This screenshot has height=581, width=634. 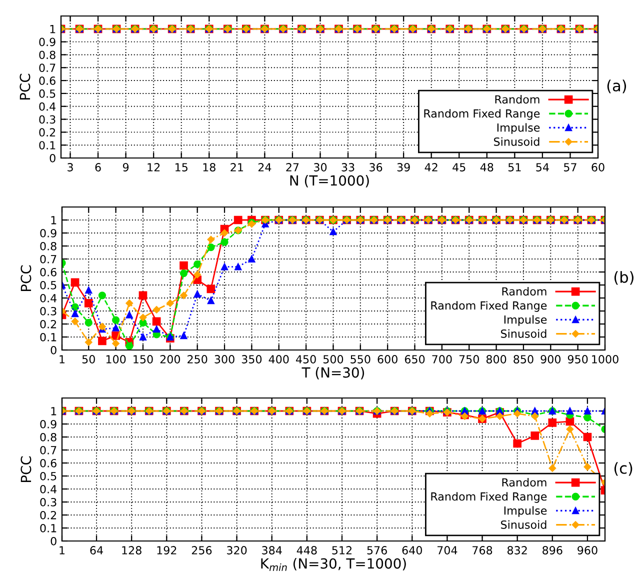 I want to click on x-tick-label: 950, so click(x=578, y=359).